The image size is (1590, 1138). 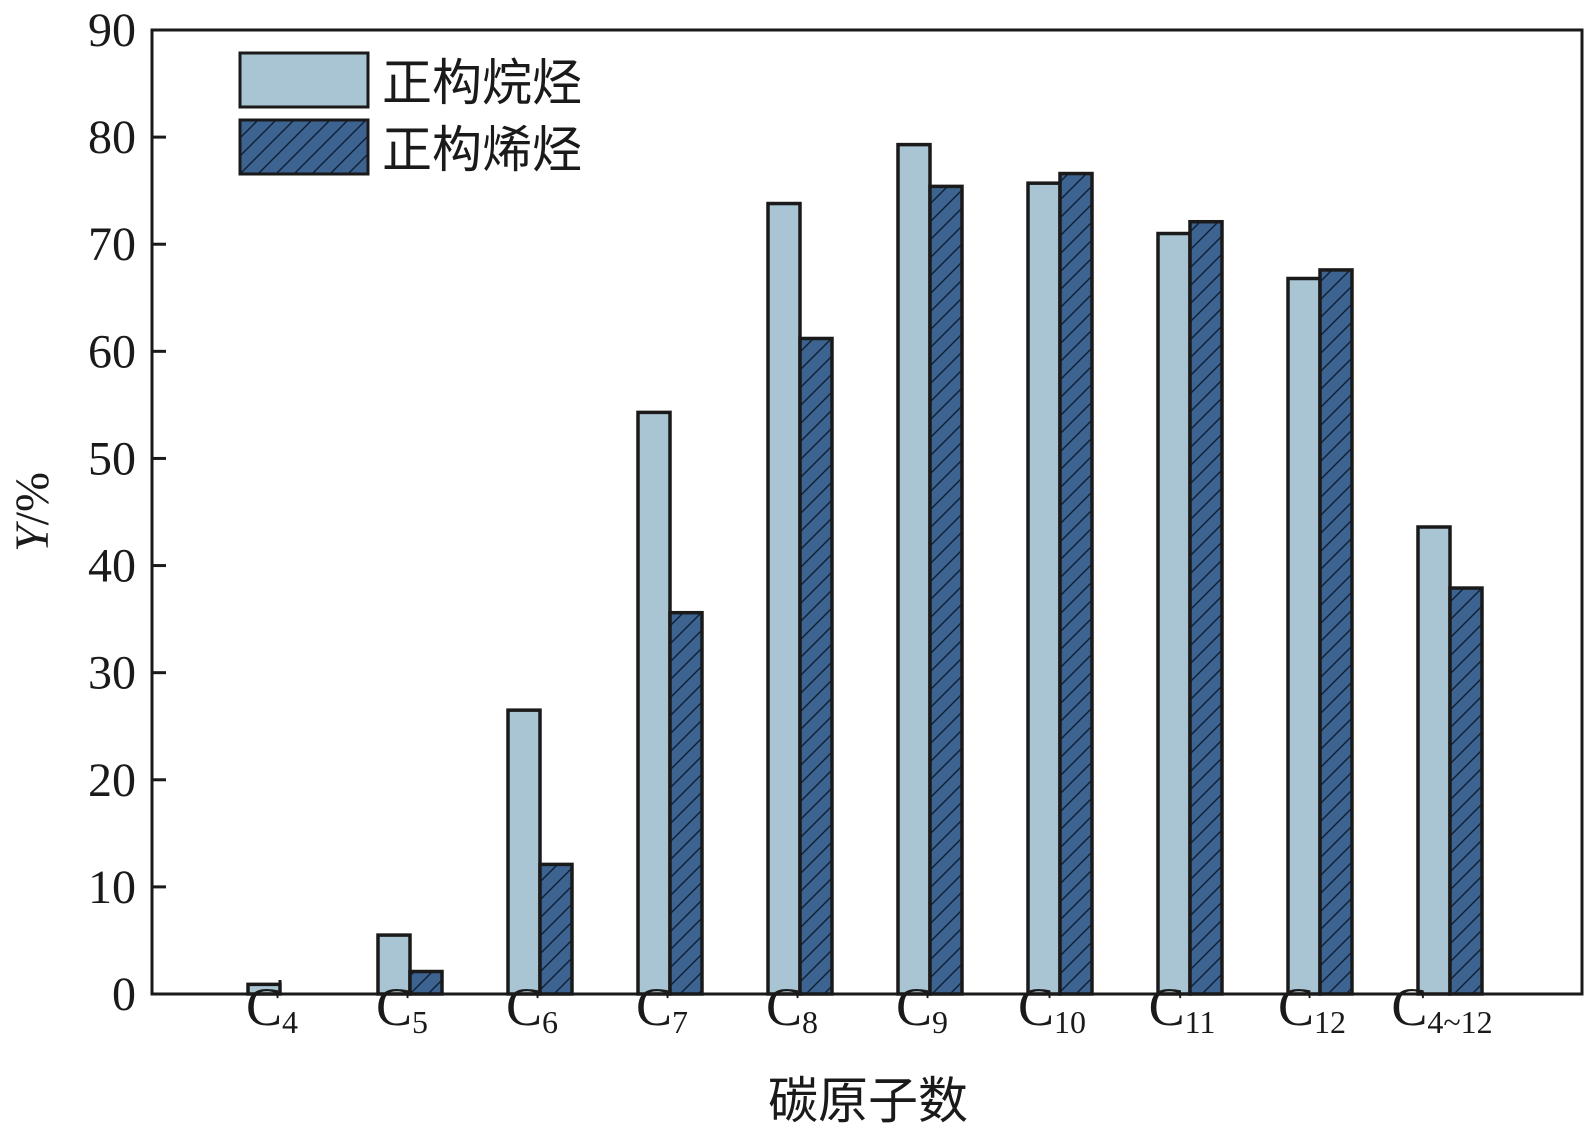 I want to click on x-tick-label: C12, so click(x=1312, y=1008).